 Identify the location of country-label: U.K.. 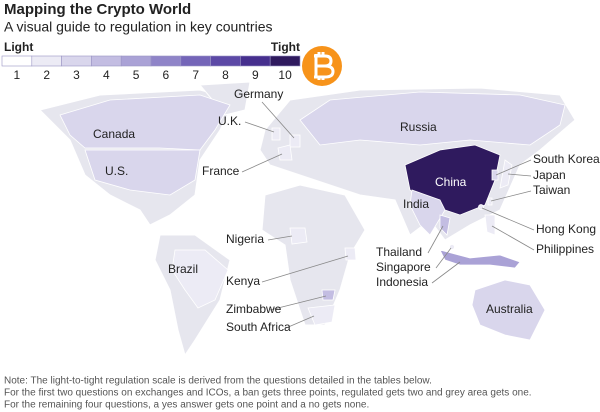
(229, 121).